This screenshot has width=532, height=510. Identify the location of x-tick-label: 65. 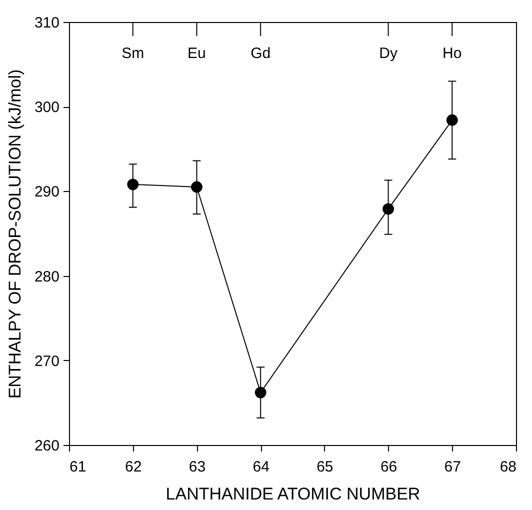
(325, 467).